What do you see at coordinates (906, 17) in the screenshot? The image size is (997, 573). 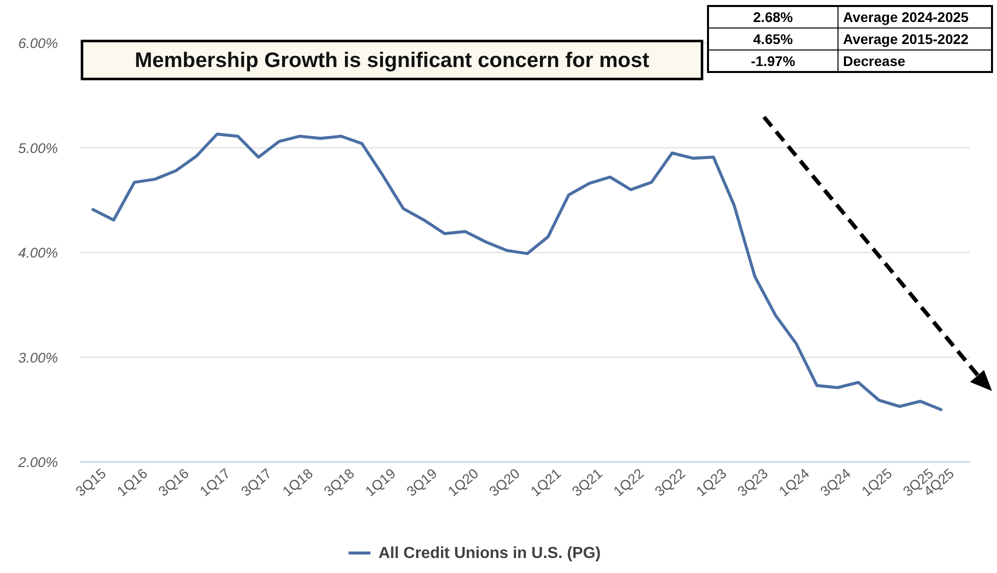 I see `text: Average 2024-2025` at bounding box center [906, 17].